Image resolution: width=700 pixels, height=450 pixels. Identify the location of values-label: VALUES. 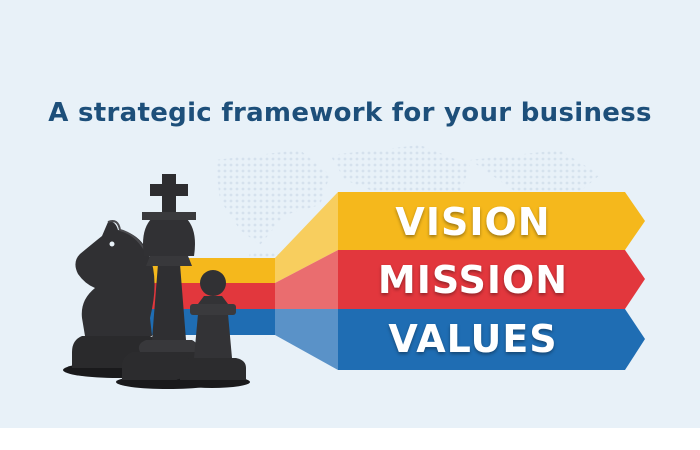
(473, 339).